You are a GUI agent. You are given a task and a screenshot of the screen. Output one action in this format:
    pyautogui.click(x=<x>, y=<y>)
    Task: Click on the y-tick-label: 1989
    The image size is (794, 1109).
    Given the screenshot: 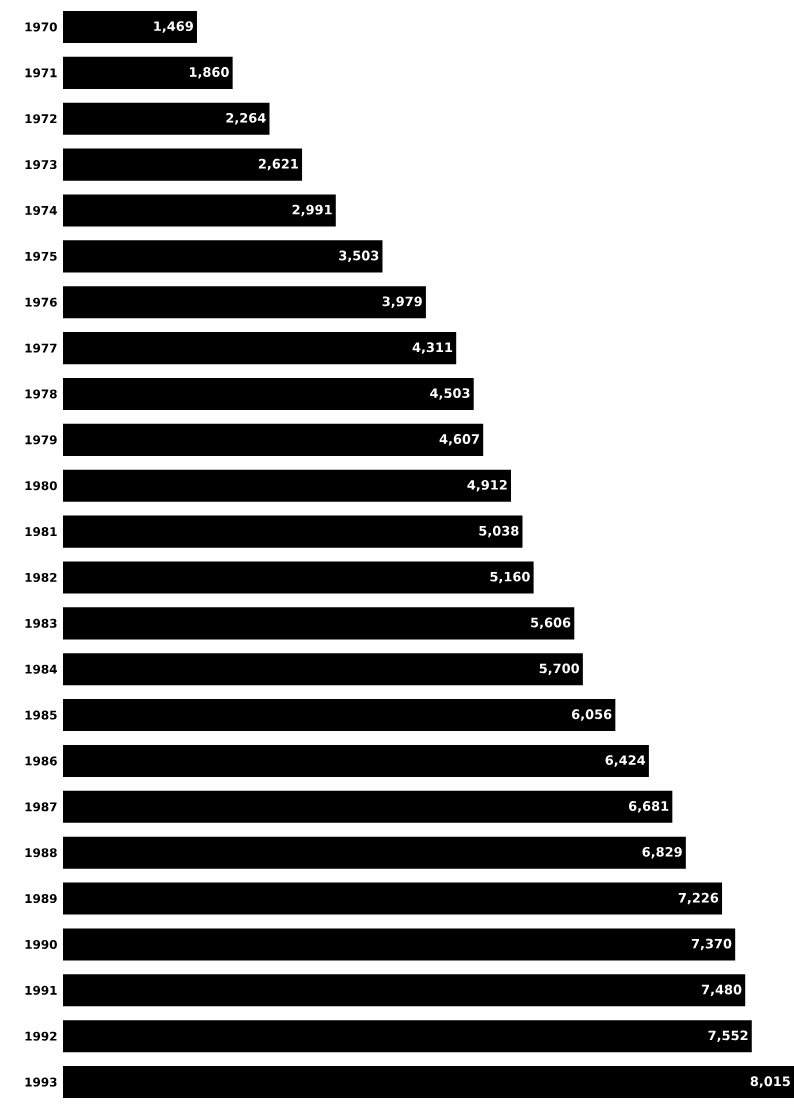 What is the action you would take?
    pyautogui.click(x=41, y=899)
    